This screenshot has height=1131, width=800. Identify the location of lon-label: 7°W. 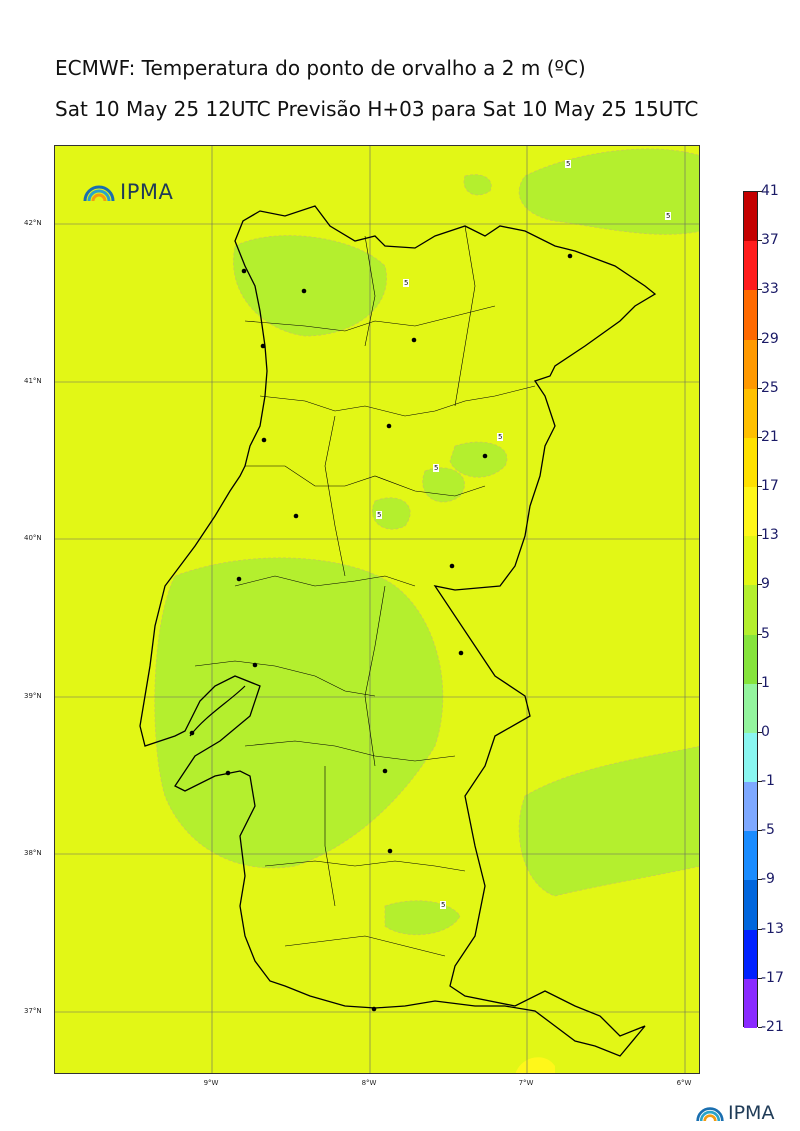
(526, 1083).